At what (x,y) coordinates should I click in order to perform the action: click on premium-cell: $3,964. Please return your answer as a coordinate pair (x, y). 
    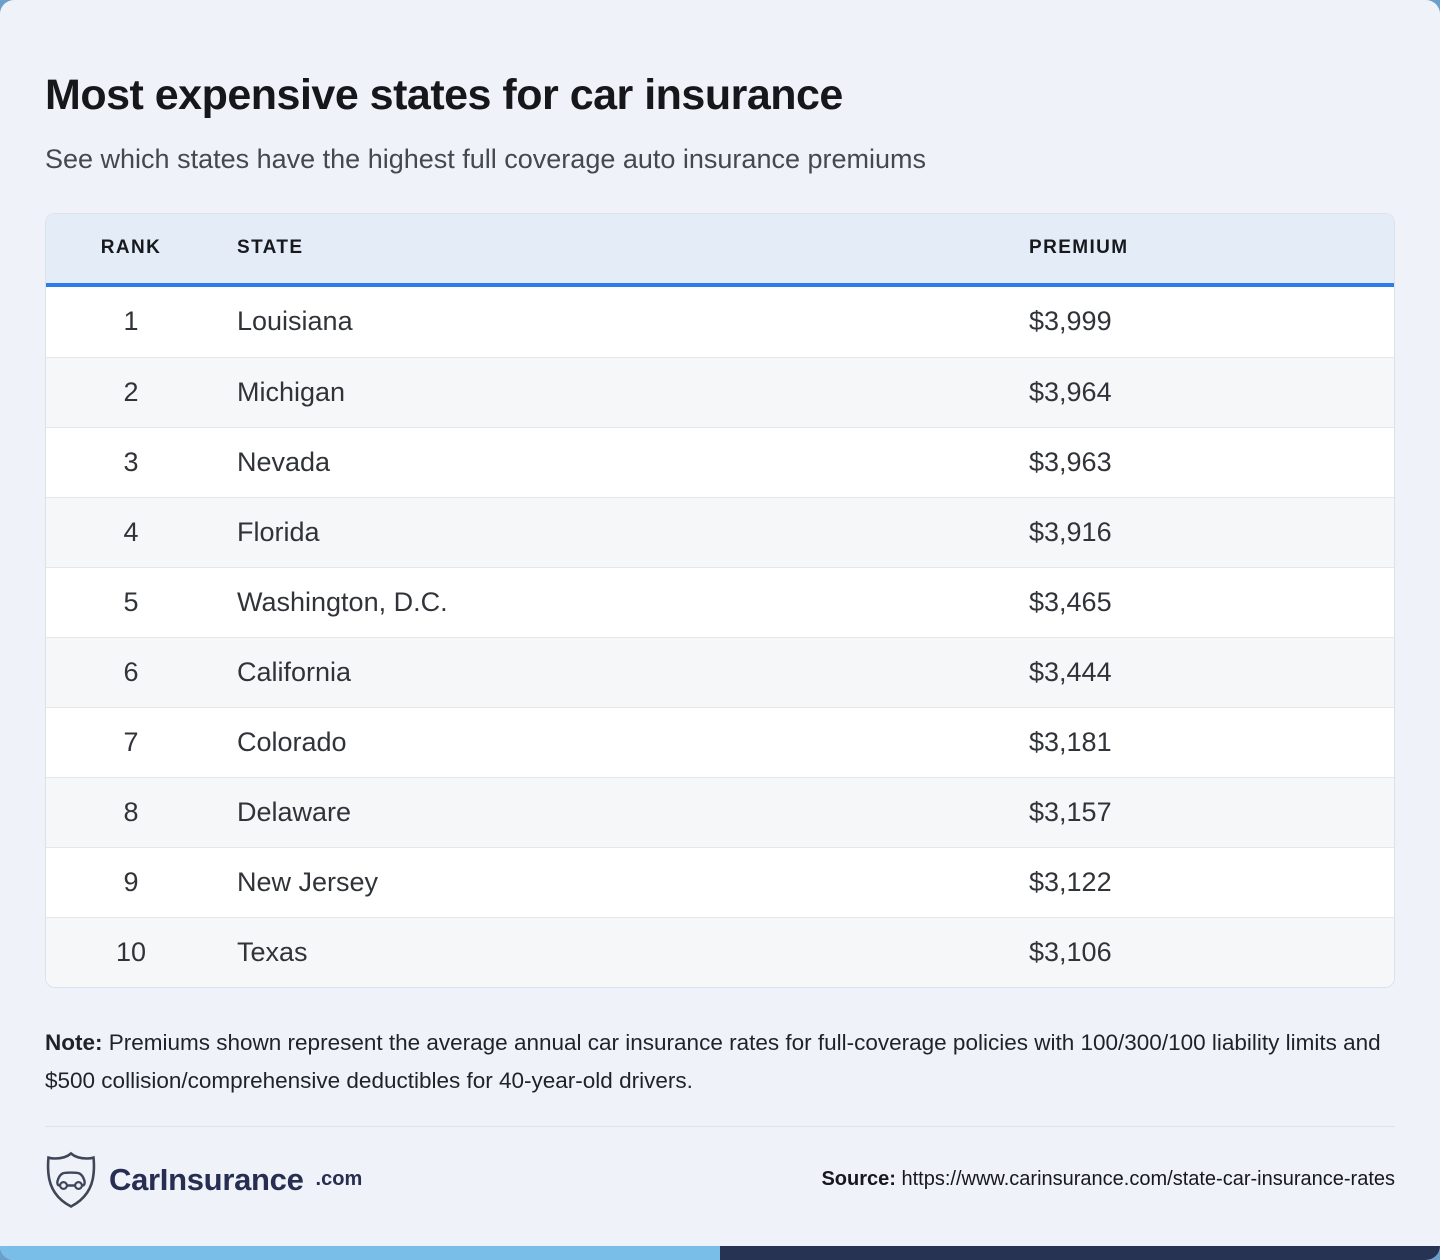
    Looking at the image, I should click on (1070, 391).